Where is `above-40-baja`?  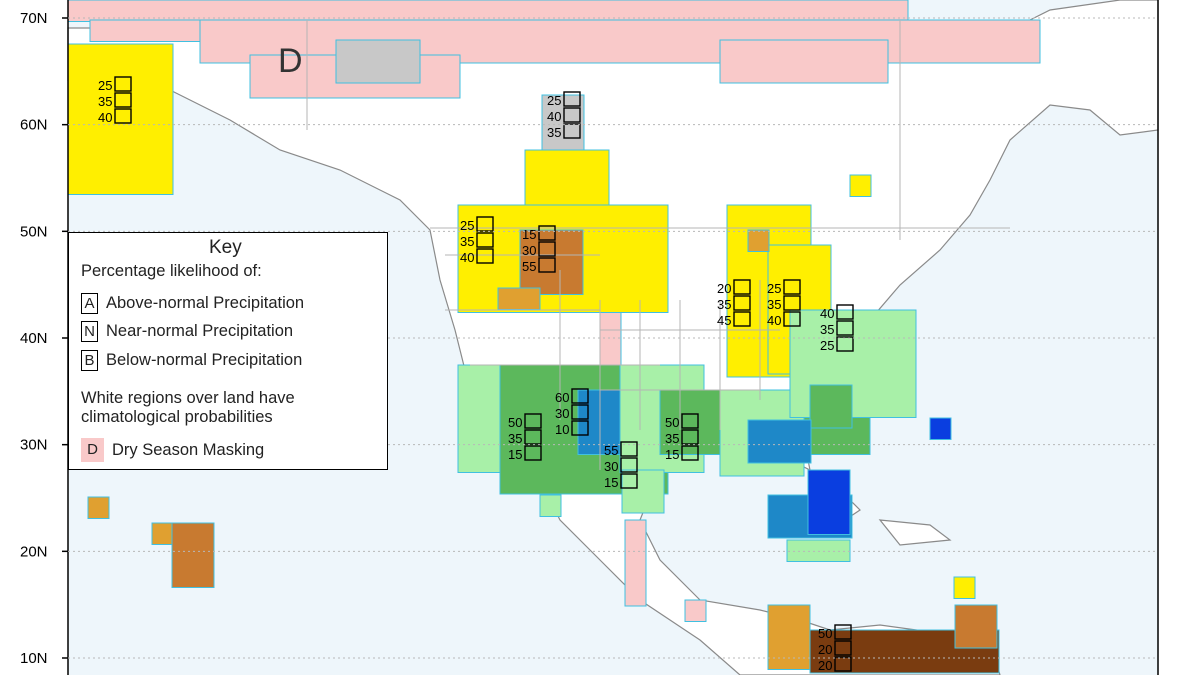 above-40-baja is located at coordinates (550, 505).